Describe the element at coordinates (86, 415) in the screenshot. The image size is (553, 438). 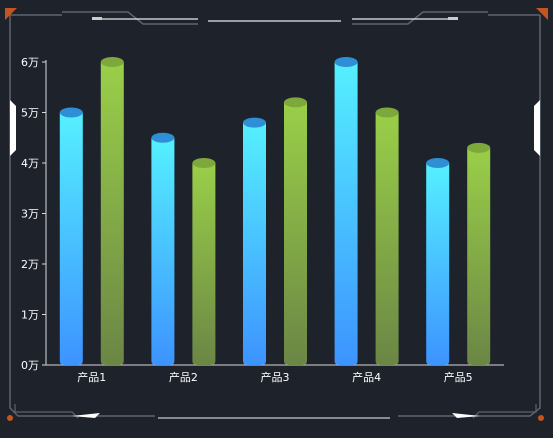
I see `frame-bottom-left-highlight` at that location.